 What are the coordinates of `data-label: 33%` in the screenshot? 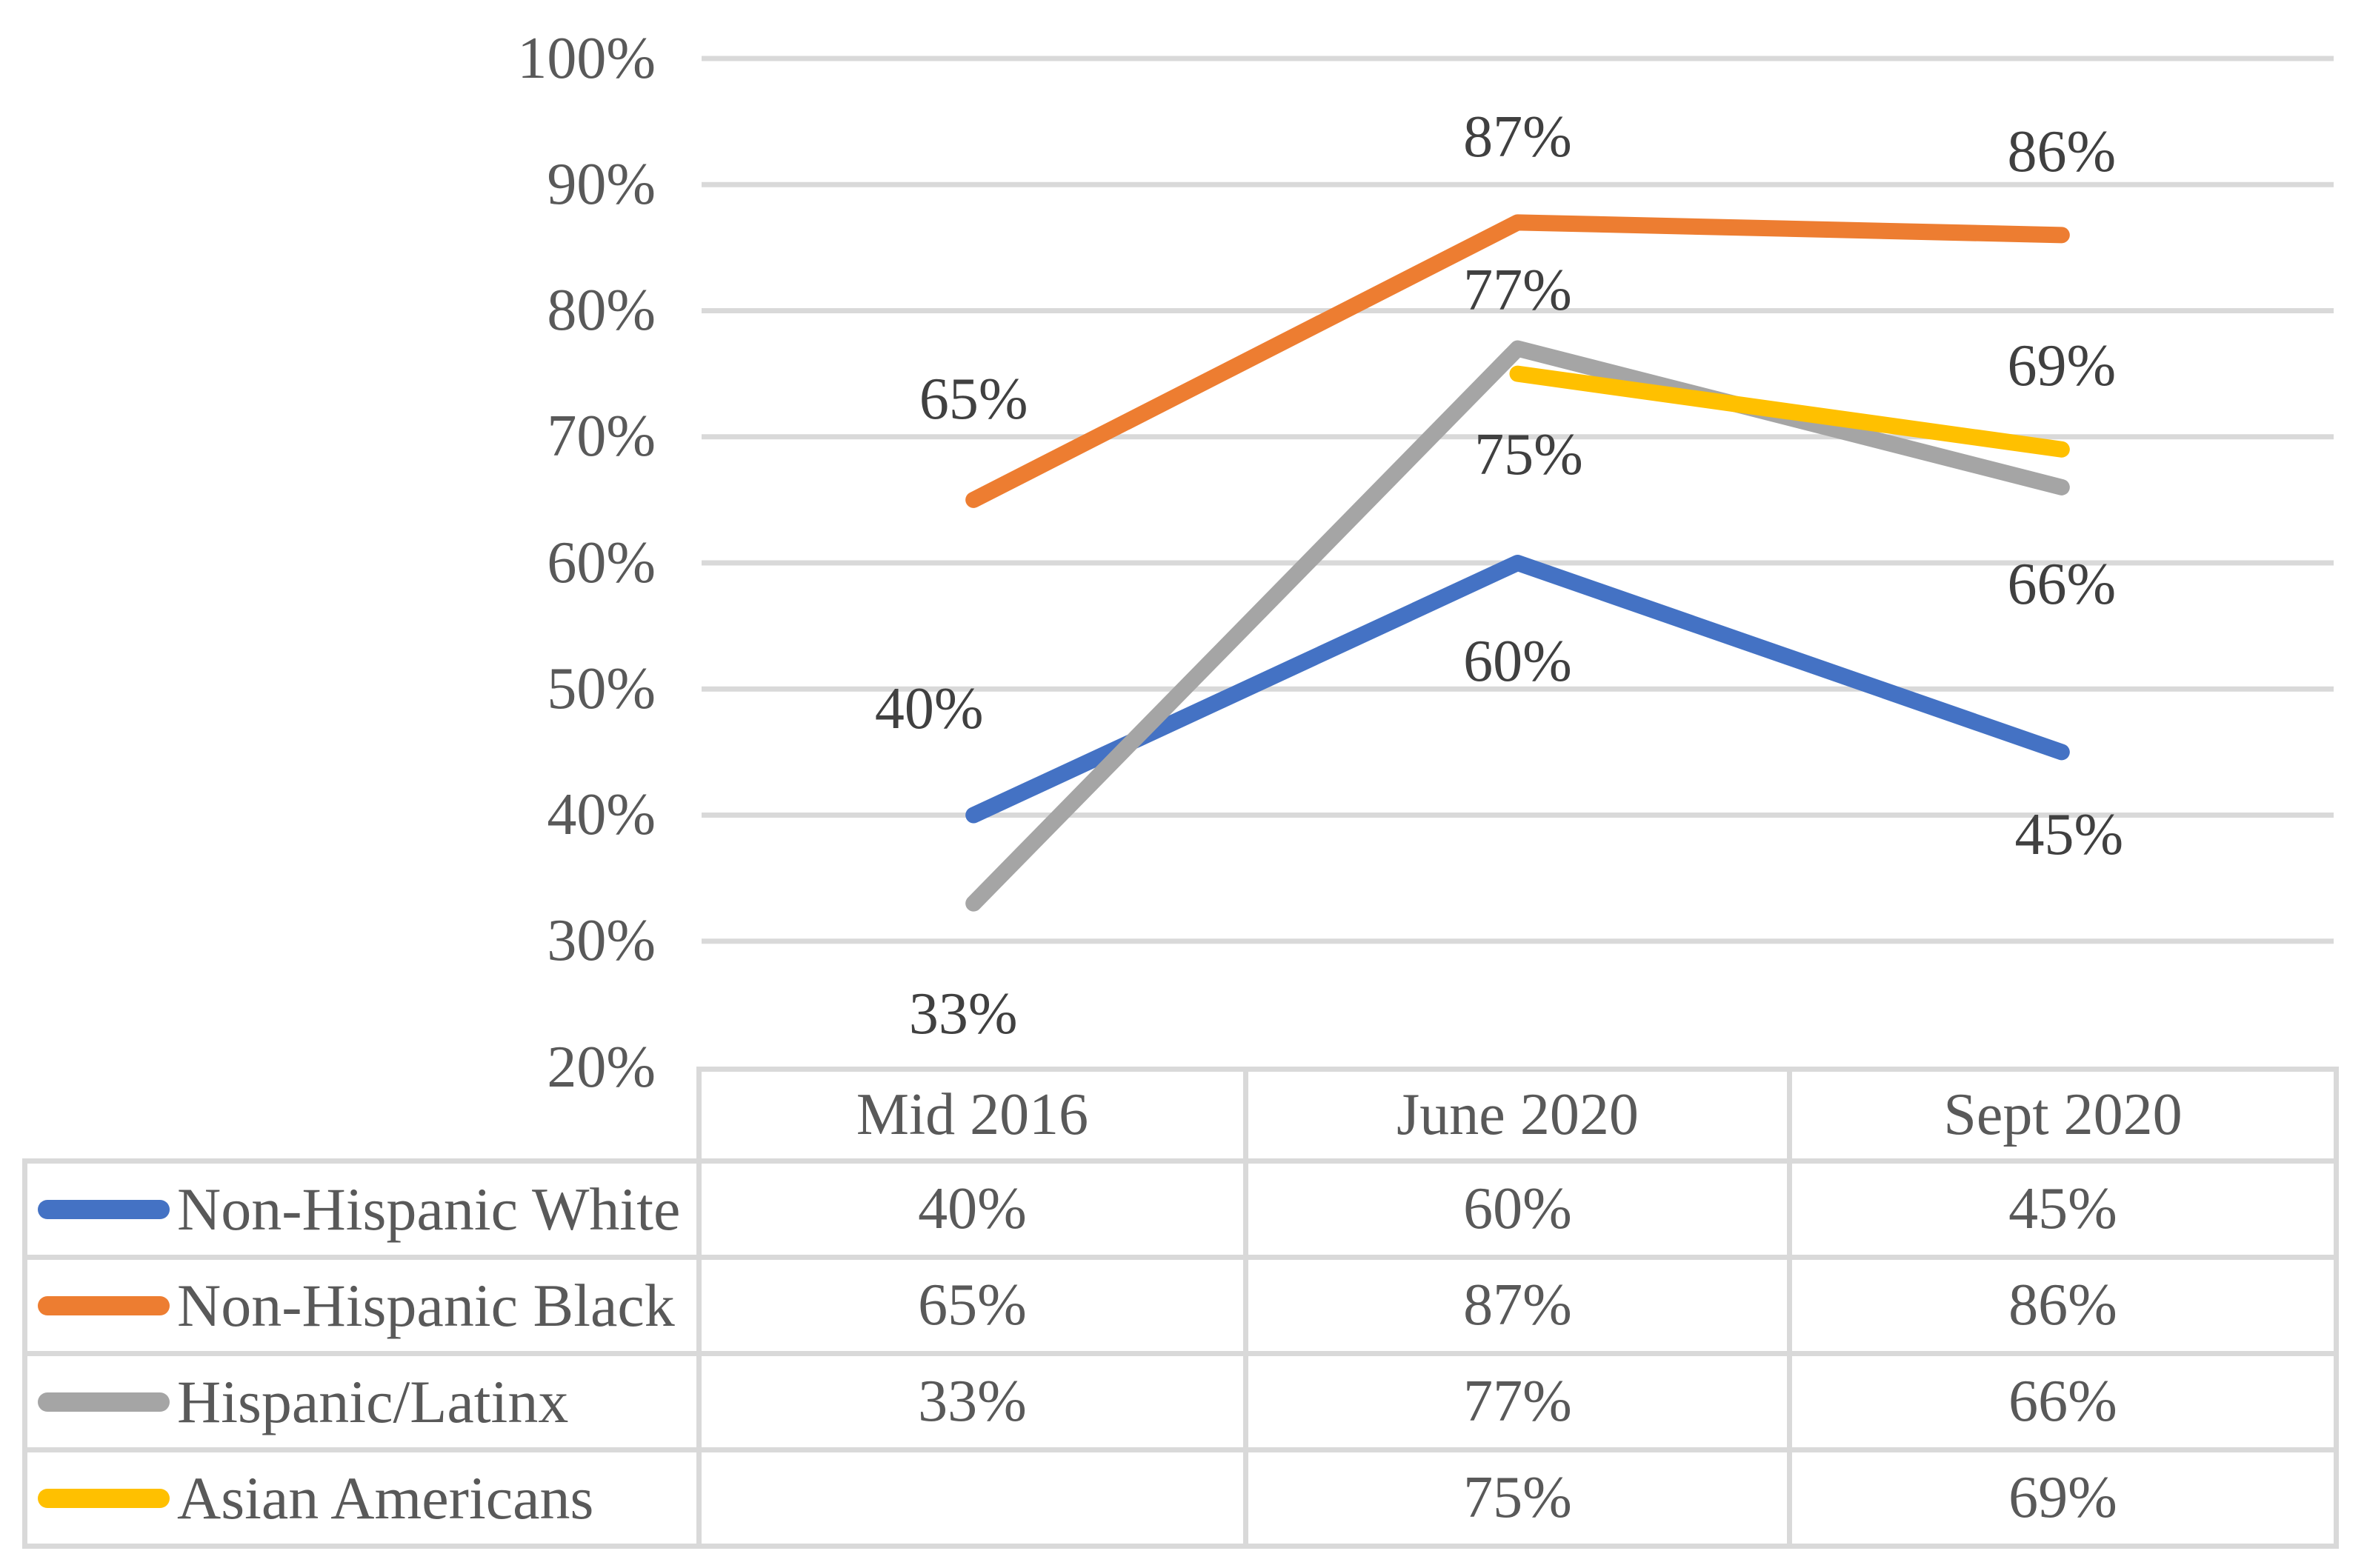 It's located at (963, 1014).